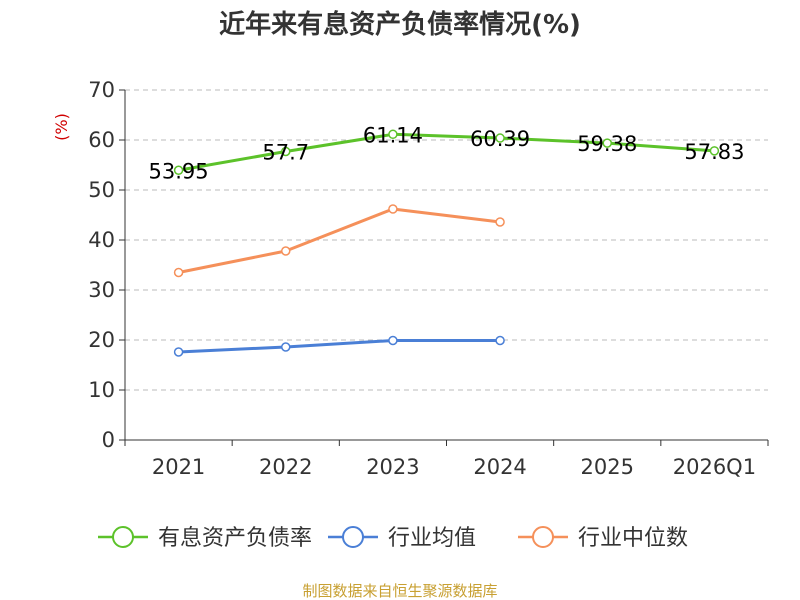 The height and width of the screenshot is (600, 800). What do you see at coordinates (101, 90) in the screenshot?
I see `y-tick-label: 70` at bounding box center [101, 90].